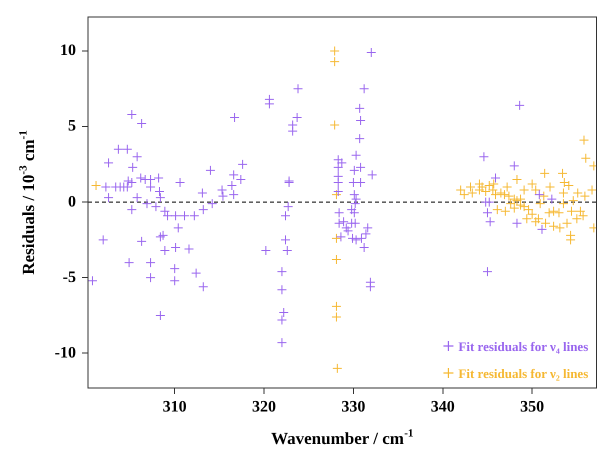 The height and width of the screenshot is (451, 602). Describe the element at coordinates (523, 373) in the screenshot. I see `legend-label: Fit residuals for ν₂ lines` at that location.